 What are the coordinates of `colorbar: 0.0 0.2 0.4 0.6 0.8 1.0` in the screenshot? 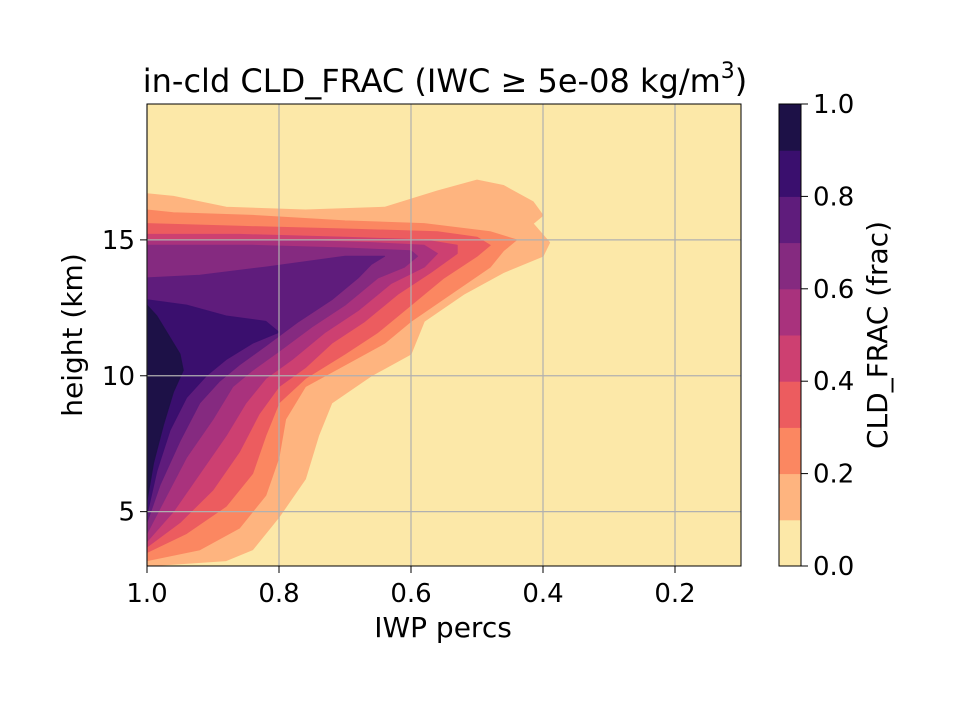 It's located at (816, 336).